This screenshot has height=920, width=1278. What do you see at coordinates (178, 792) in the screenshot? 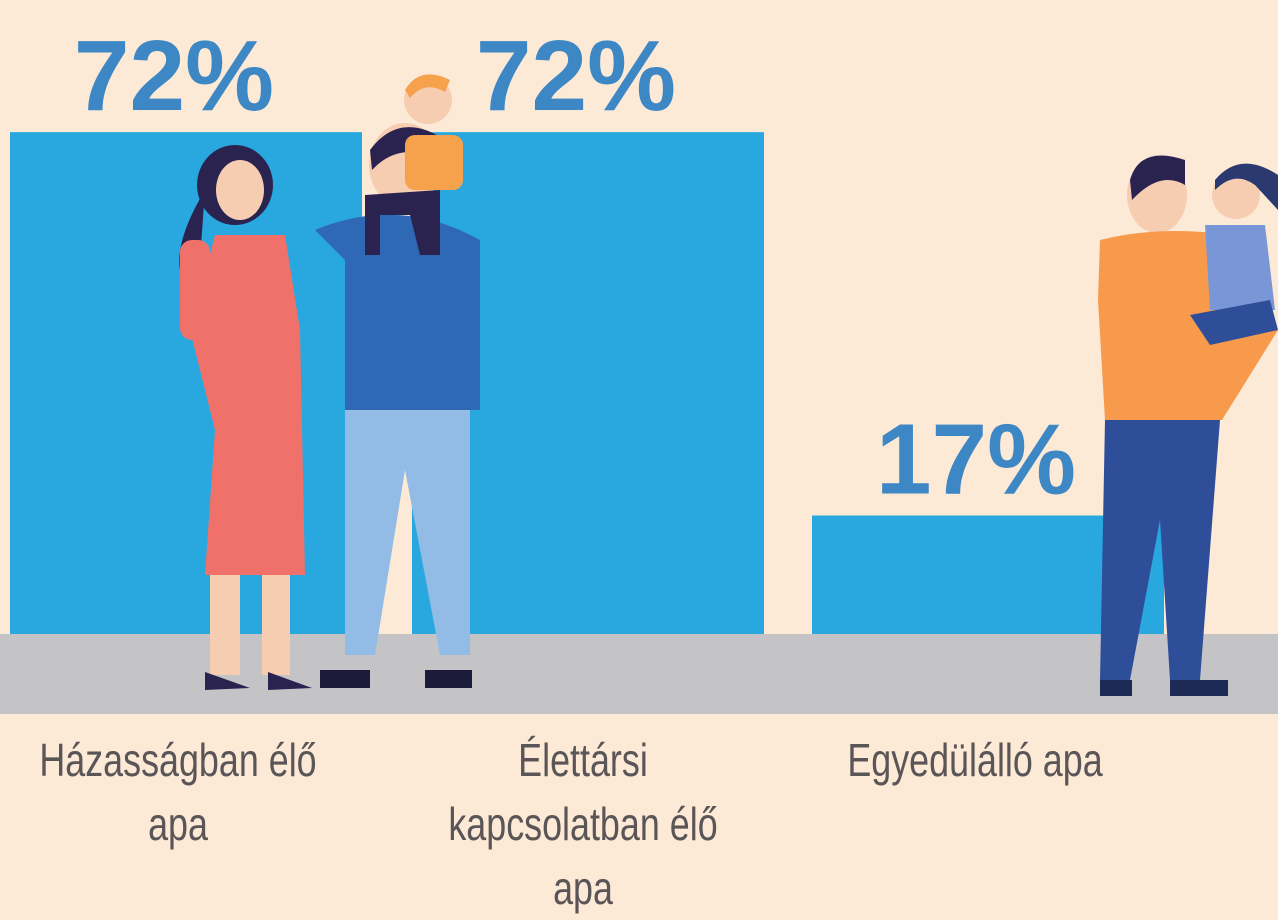
I see `category-label: Házasságban élő apa` at bounding box center [178, 792].